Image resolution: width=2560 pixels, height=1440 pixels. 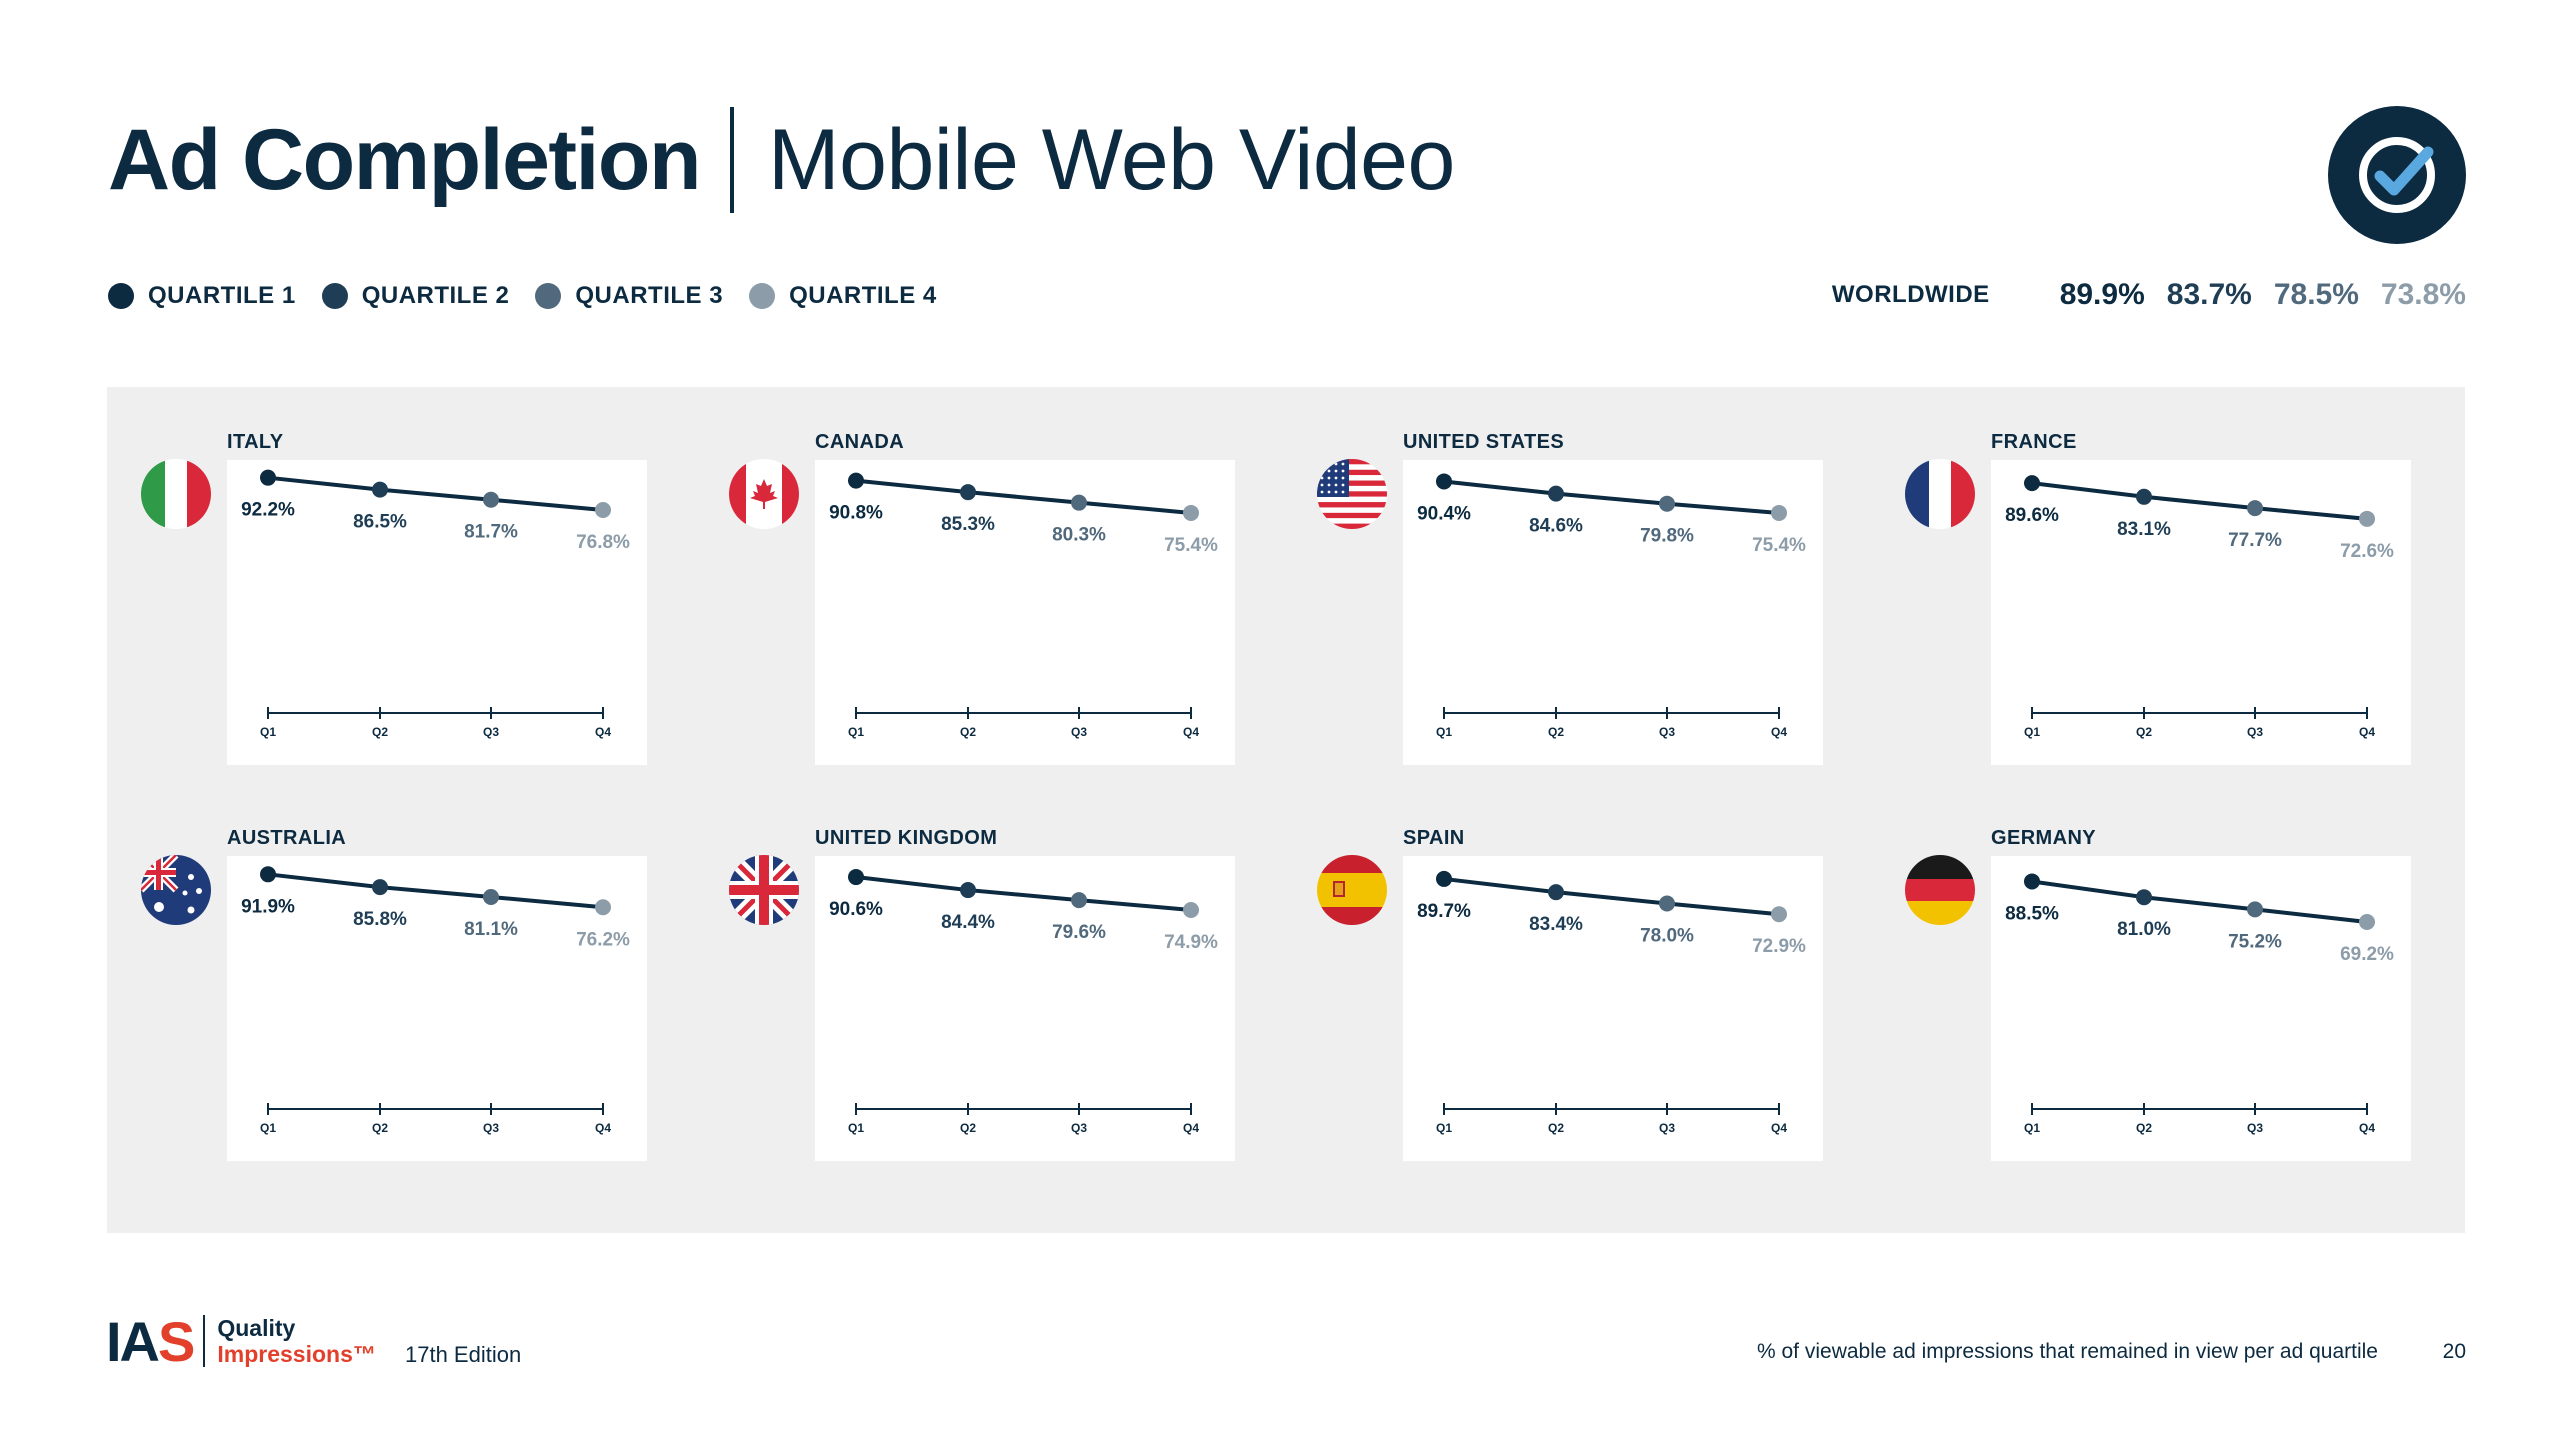 I want to click on legend-item-q2: QUARTILE 2, so click(x=415, y=296).